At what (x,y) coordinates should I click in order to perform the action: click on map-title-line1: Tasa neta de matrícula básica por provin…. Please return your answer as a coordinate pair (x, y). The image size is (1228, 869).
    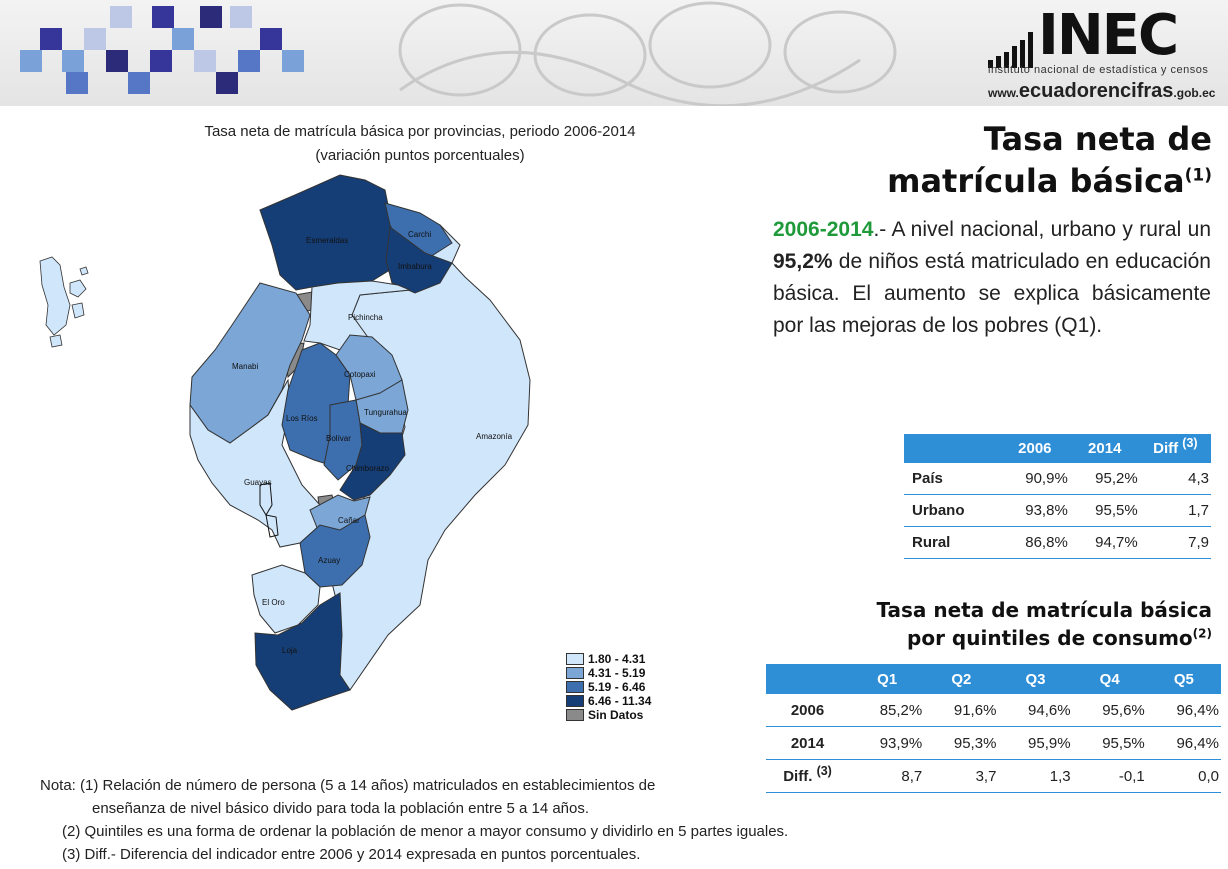
    Looking at the image, I should click on (420, 131).